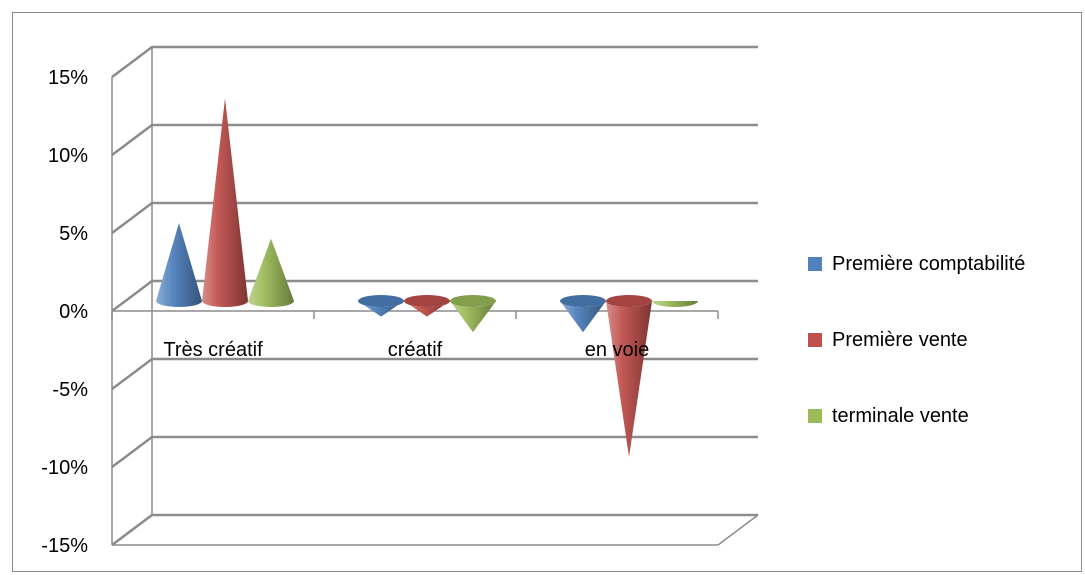 The image size is (1085, 575). I want to click on cone-premiere-vente-creatif-top, so click(427, 301).